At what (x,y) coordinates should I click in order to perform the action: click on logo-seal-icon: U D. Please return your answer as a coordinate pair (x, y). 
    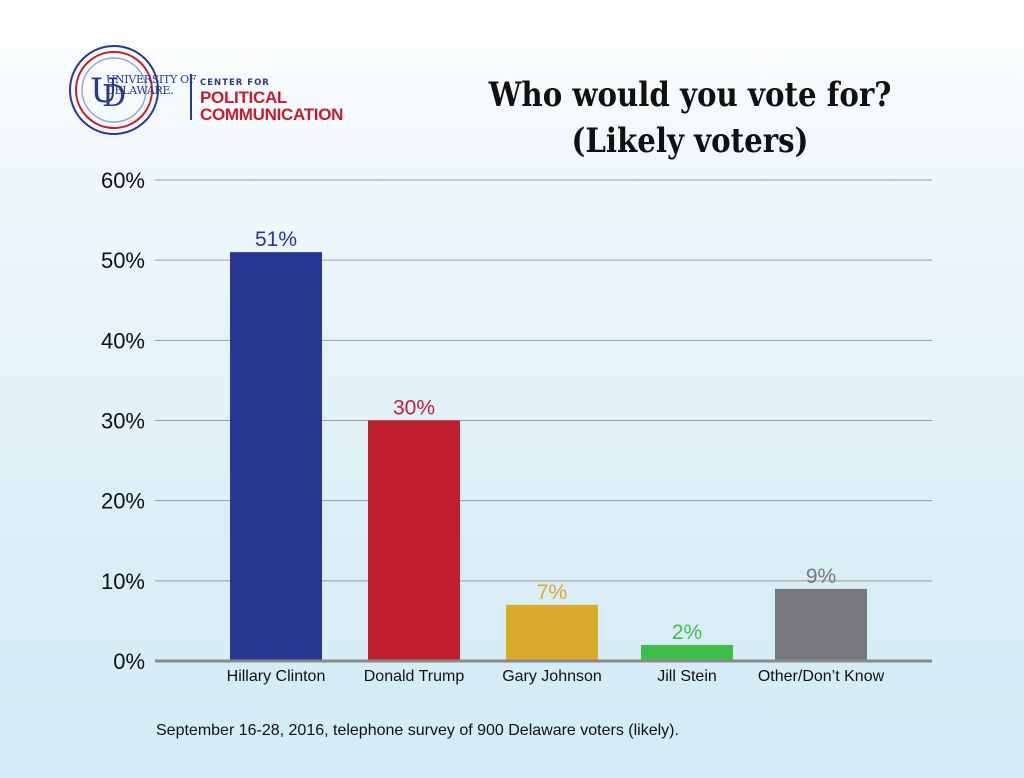
    Looking at the image, I should click on (114, 90).